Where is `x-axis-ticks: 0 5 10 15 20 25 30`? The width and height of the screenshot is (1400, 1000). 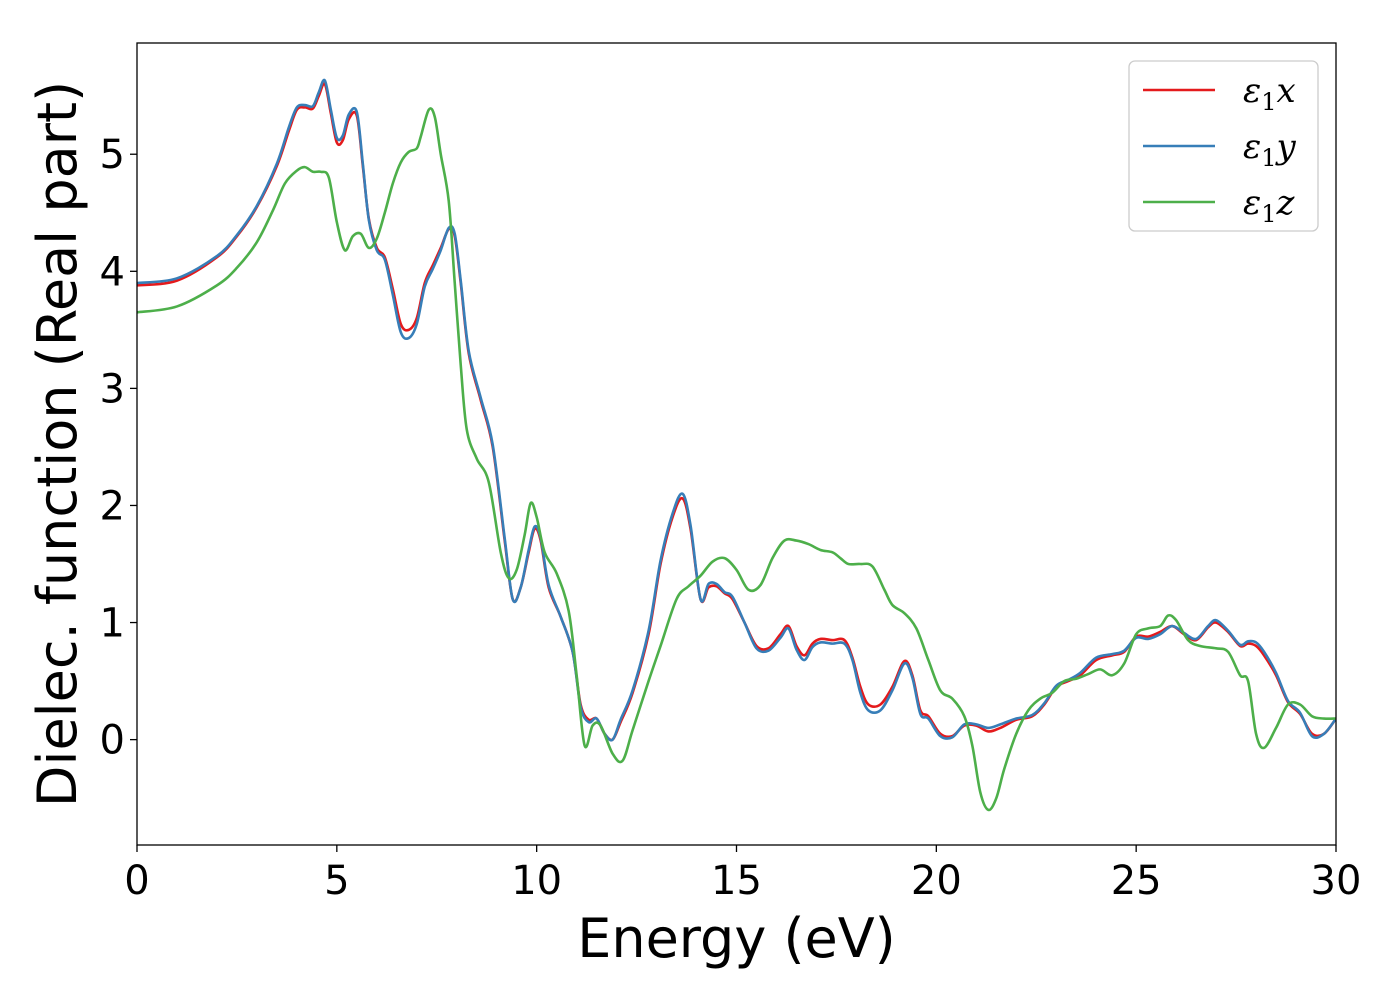 x-axis-ticks: 0 5 10 15 20 25 30 is located at coordinates (742, 874).